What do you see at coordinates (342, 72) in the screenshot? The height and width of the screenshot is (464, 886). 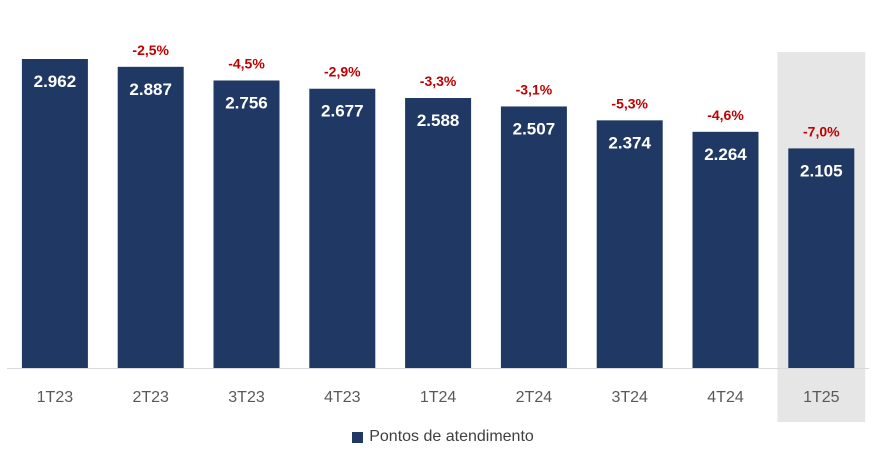 I see `change-label: -2,9%` at bounding box center [342, 72].